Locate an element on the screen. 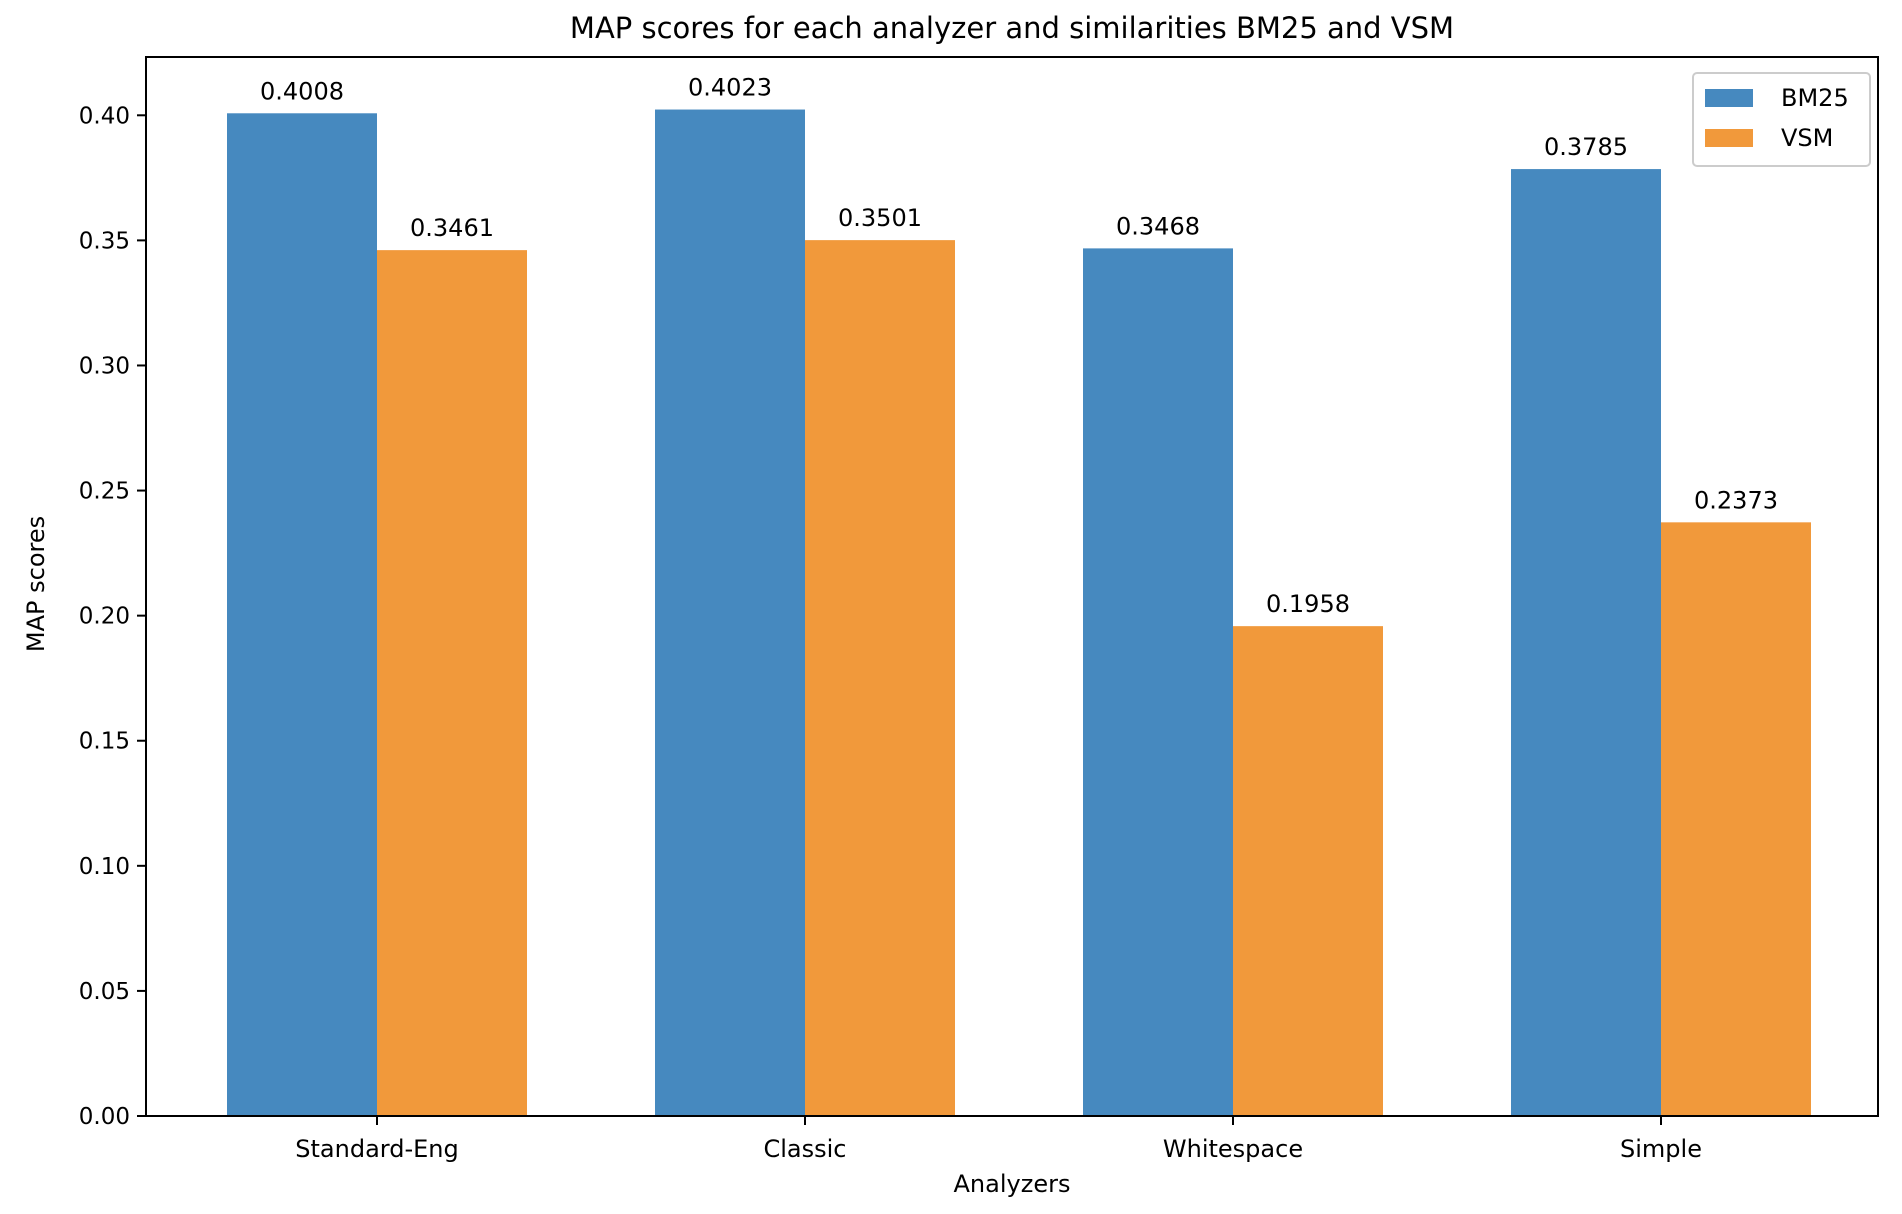  x-tick-label: Whitespace is located at coordinates (1233, 1149).